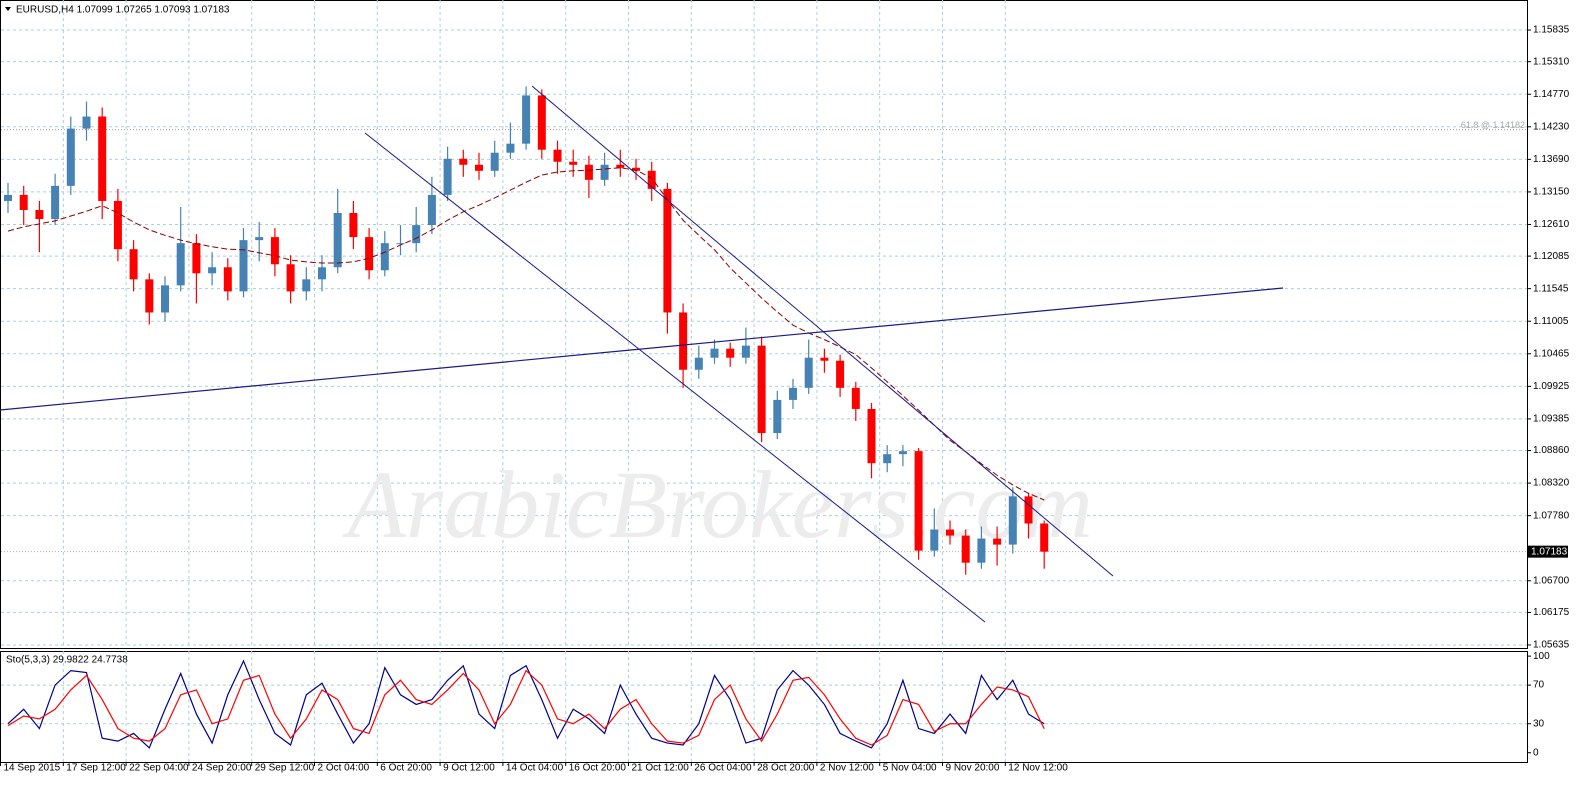 This screenshot has width=1596, height=795. I want to click on osc-tick-label: 70, so click(1539, 685).